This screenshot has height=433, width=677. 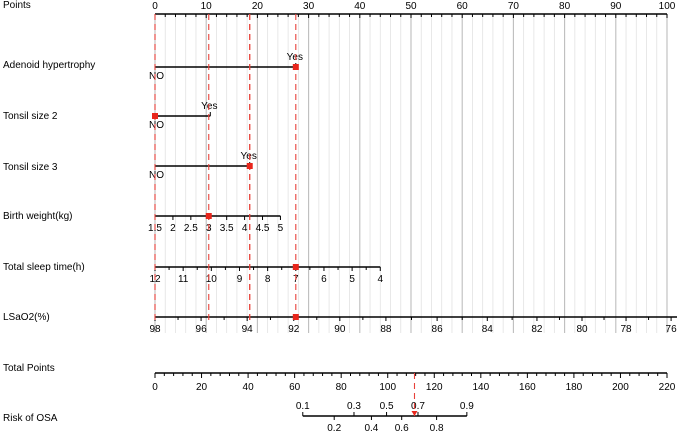 What do you see at coordinates (626, 329) in the screenshot?
I see `lsao2-tick-label: 78` at bounding box center [626, 329].